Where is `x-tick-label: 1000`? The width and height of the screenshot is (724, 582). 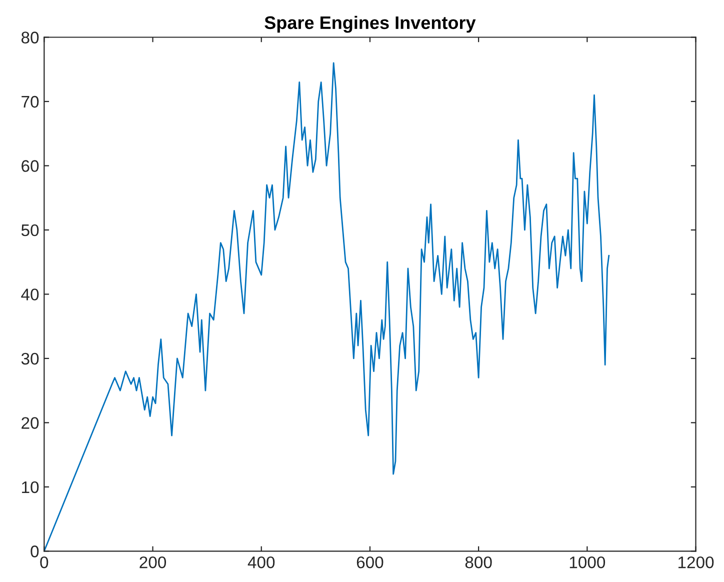 x-tick-label: 1000 is located at coordinates (588, 562).